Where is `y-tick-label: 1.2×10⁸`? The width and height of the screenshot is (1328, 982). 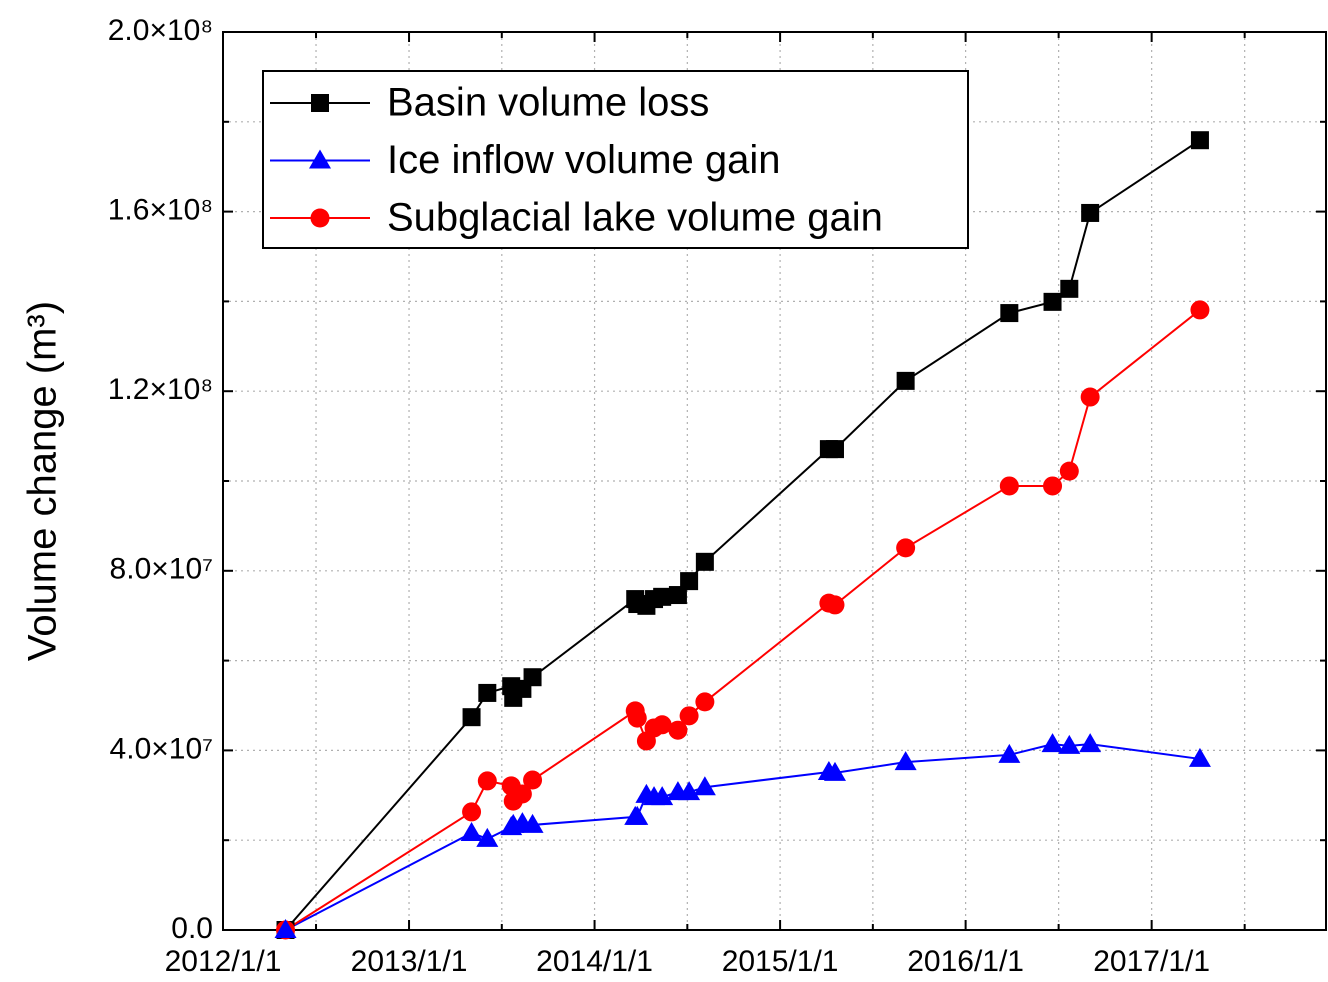
y-tick-label: 1.2×10⁸ is located at coordinates (160, 389).